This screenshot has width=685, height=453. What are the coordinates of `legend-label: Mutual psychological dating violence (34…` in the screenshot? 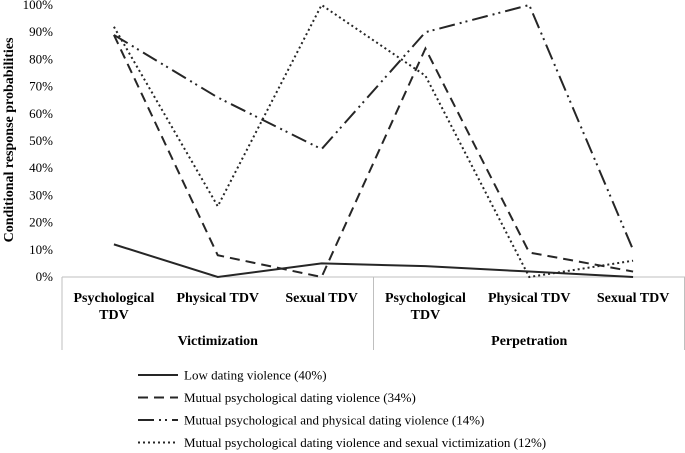 It's located at (300, 397).